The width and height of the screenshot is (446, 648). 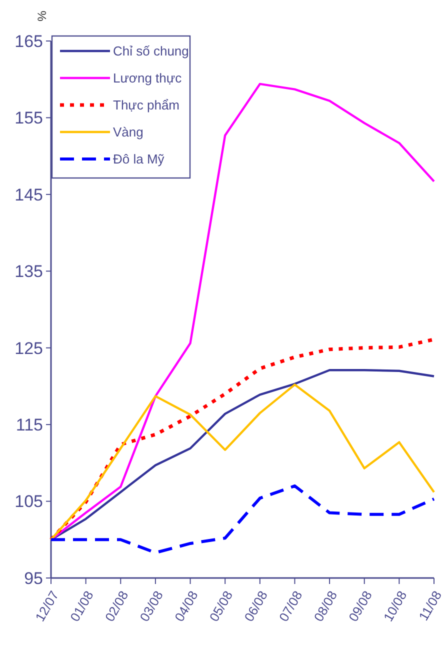 What do you see at coordinates (28, 194) in the screenshot?
I see `y-tick-label: 145` at bounding box center [28, 194].